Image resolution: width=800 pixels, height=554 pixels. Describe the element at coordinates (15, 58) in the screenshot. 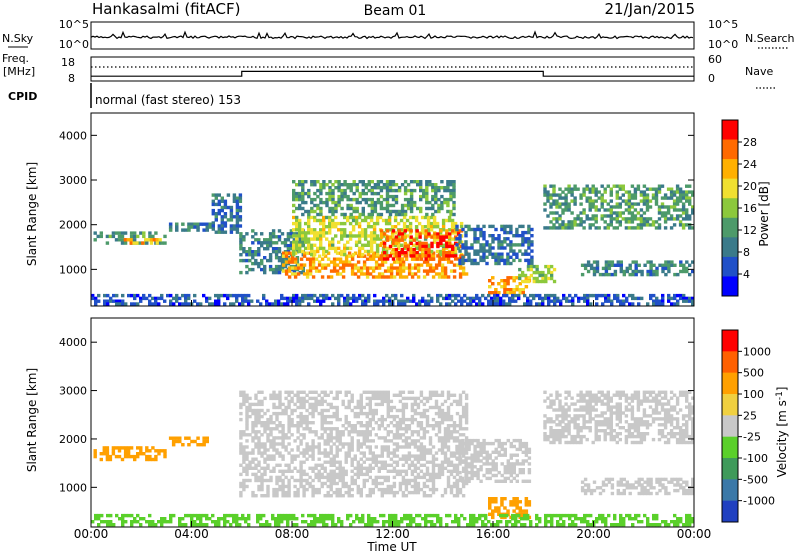

I see `freq-label: Freq.` at that location.